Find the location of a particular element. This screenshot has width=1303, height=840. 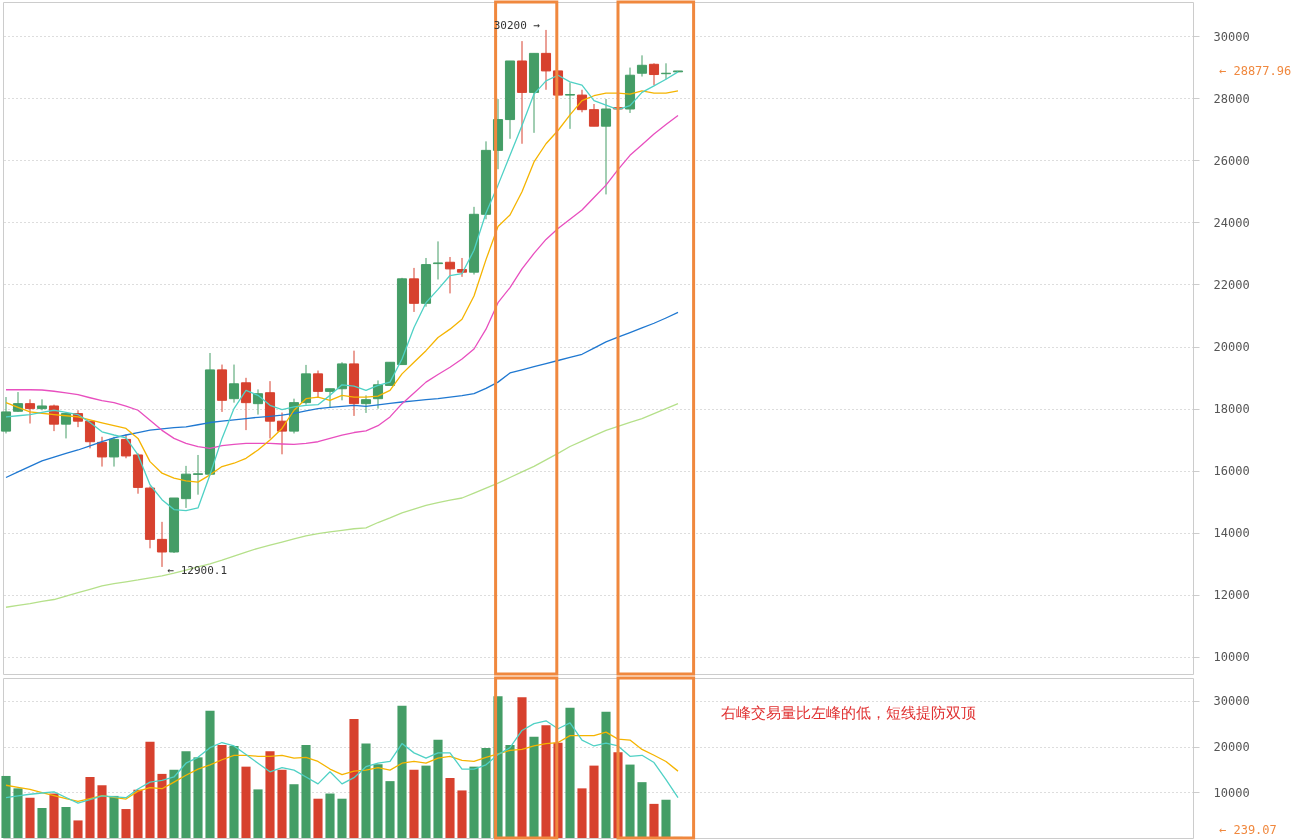

y-tick-label: 22000 is located at coordinates (1231, 284).